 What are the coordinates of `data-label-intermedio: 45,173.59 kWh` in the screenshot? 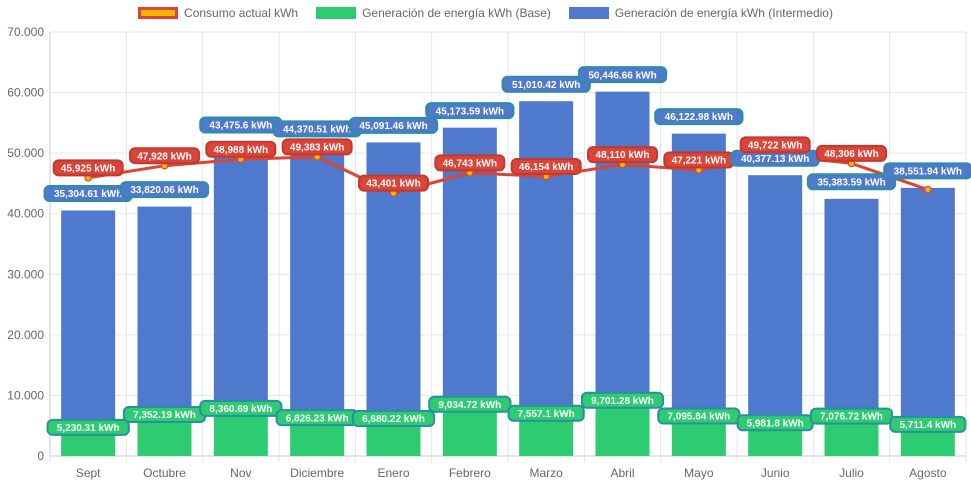 It's located at (470, 111).